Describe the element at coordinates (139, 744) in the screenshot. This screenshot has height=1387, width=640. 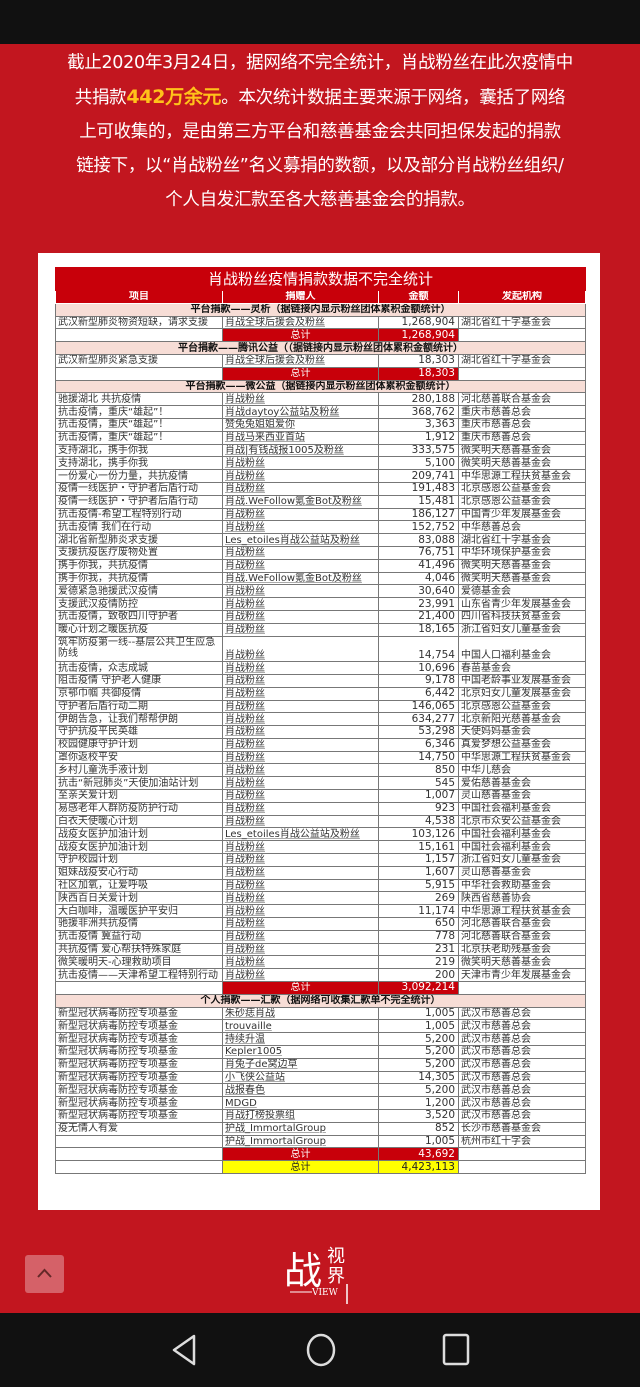
I see `project-cell: 校园健康守护计划` at that location.